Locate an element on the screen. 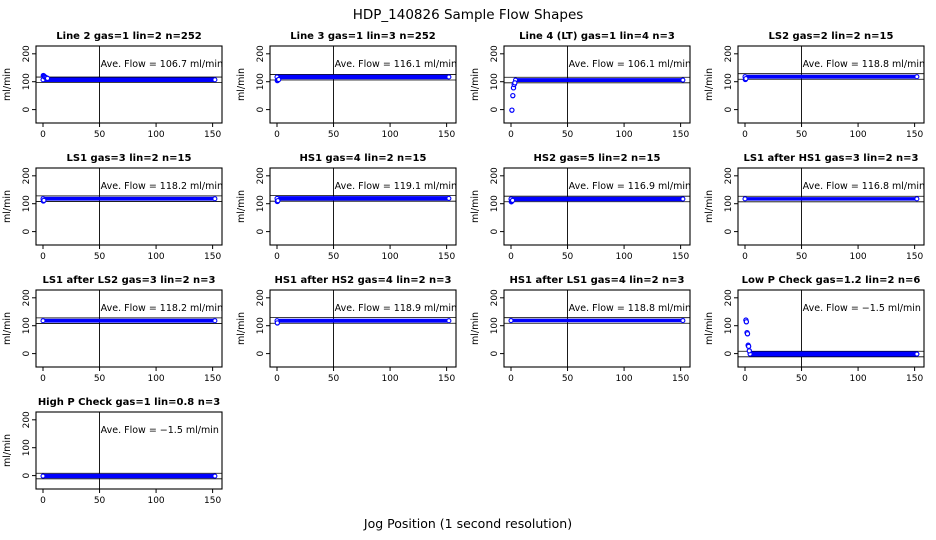 The height and width of the screenshot is (540, 936). subplot-title: LS1 after HS1 gas=3 lin=2 n=3 is located at coordinates (830, 158).